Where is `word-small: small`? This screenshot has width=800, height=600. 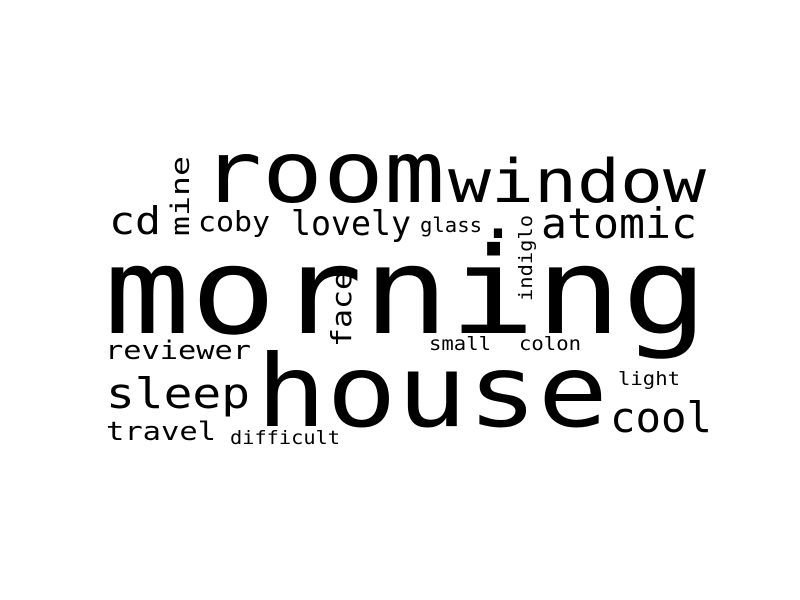
word-small: small is located at coordinates (460, 344).